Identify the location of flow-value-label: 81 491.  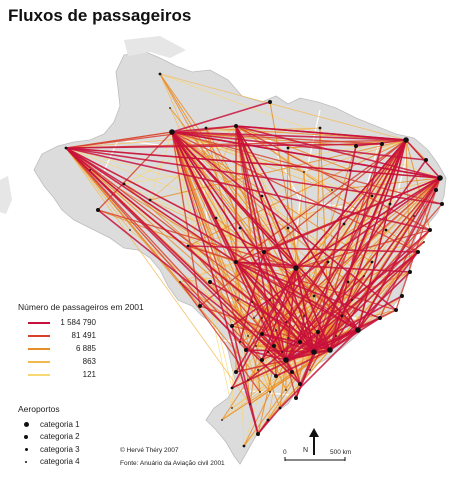
(83, 335).